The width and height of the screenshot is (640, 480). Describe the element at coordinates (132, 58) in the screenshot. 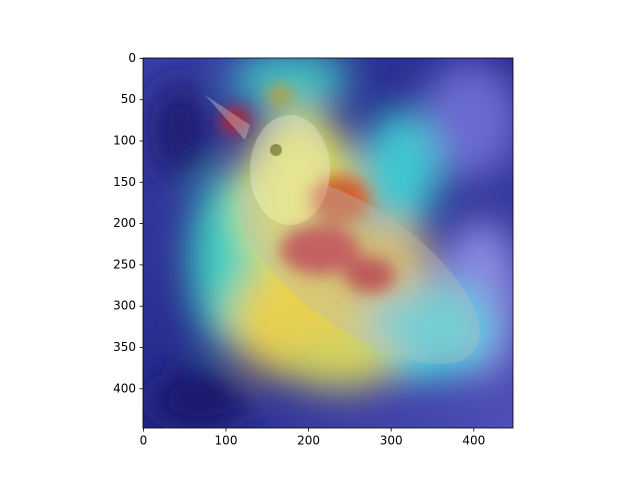

I see `y-tick-label: 0` at that location.